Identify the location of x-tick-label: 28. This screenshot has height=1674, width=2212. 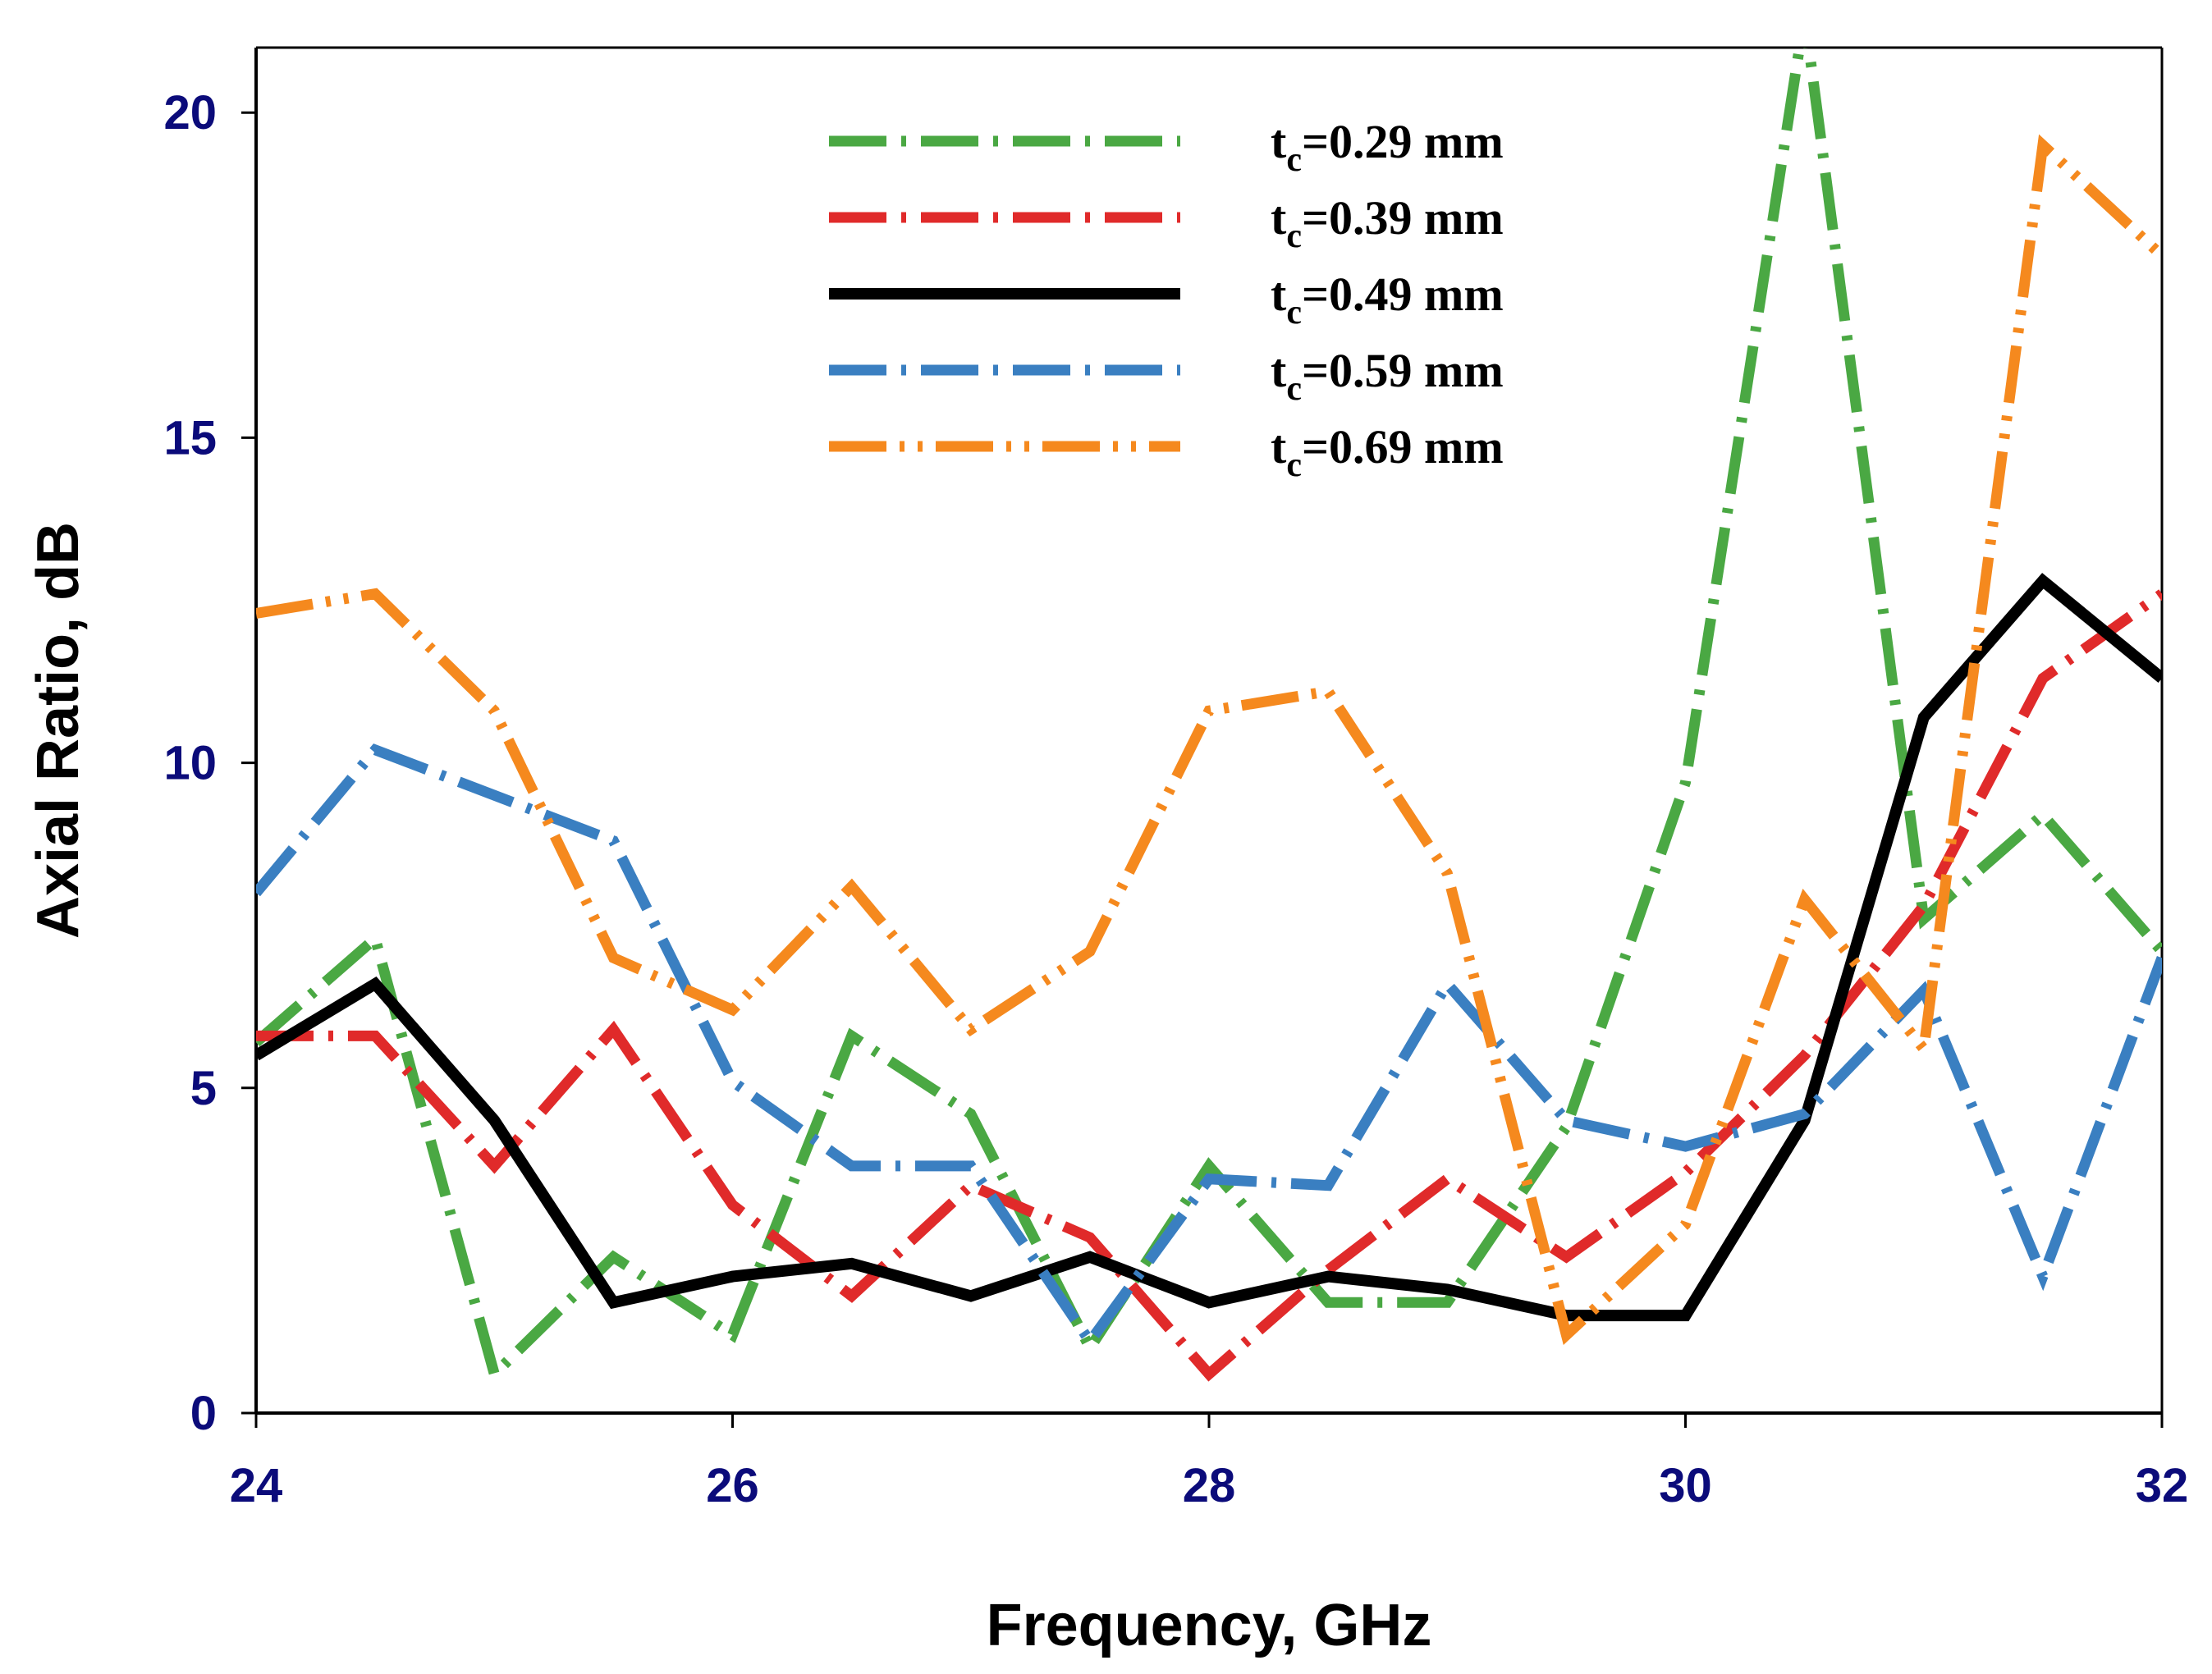
(1209, 1485).